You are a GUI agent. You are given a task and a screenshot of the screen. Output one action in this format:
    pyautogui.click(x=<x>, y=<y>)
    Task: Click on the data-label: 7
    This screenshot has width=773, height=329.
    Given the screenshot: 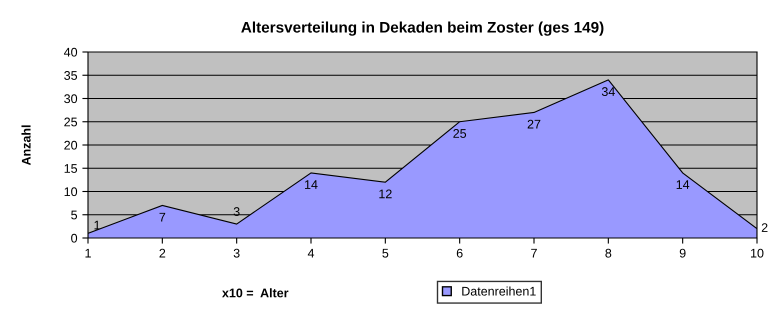 What is the action you would take?
    pyautogui.click(x=163, y=217)
    